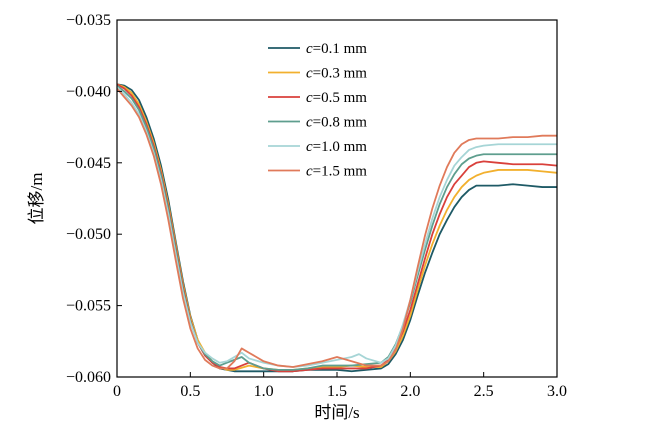  What do you see at coordinates (88, 306) in the screenshot?
I see `y-tick-label: −0.055` at bounding box center [88, 306].